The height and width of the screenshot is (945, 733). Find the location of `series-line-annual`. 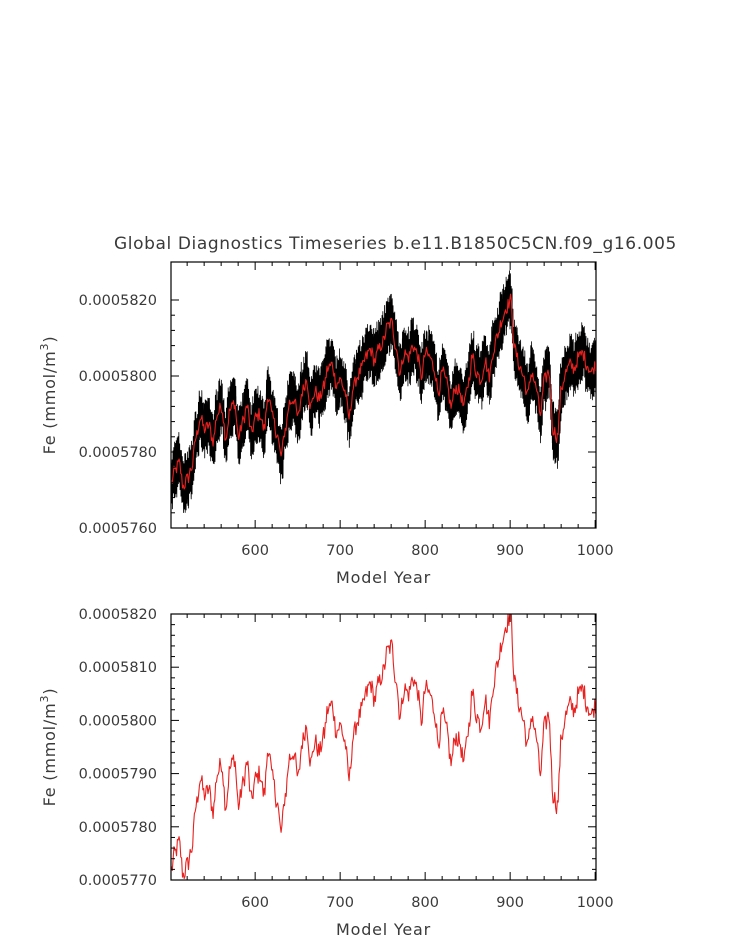

series-line-annual is located at coordinates (383, 391).